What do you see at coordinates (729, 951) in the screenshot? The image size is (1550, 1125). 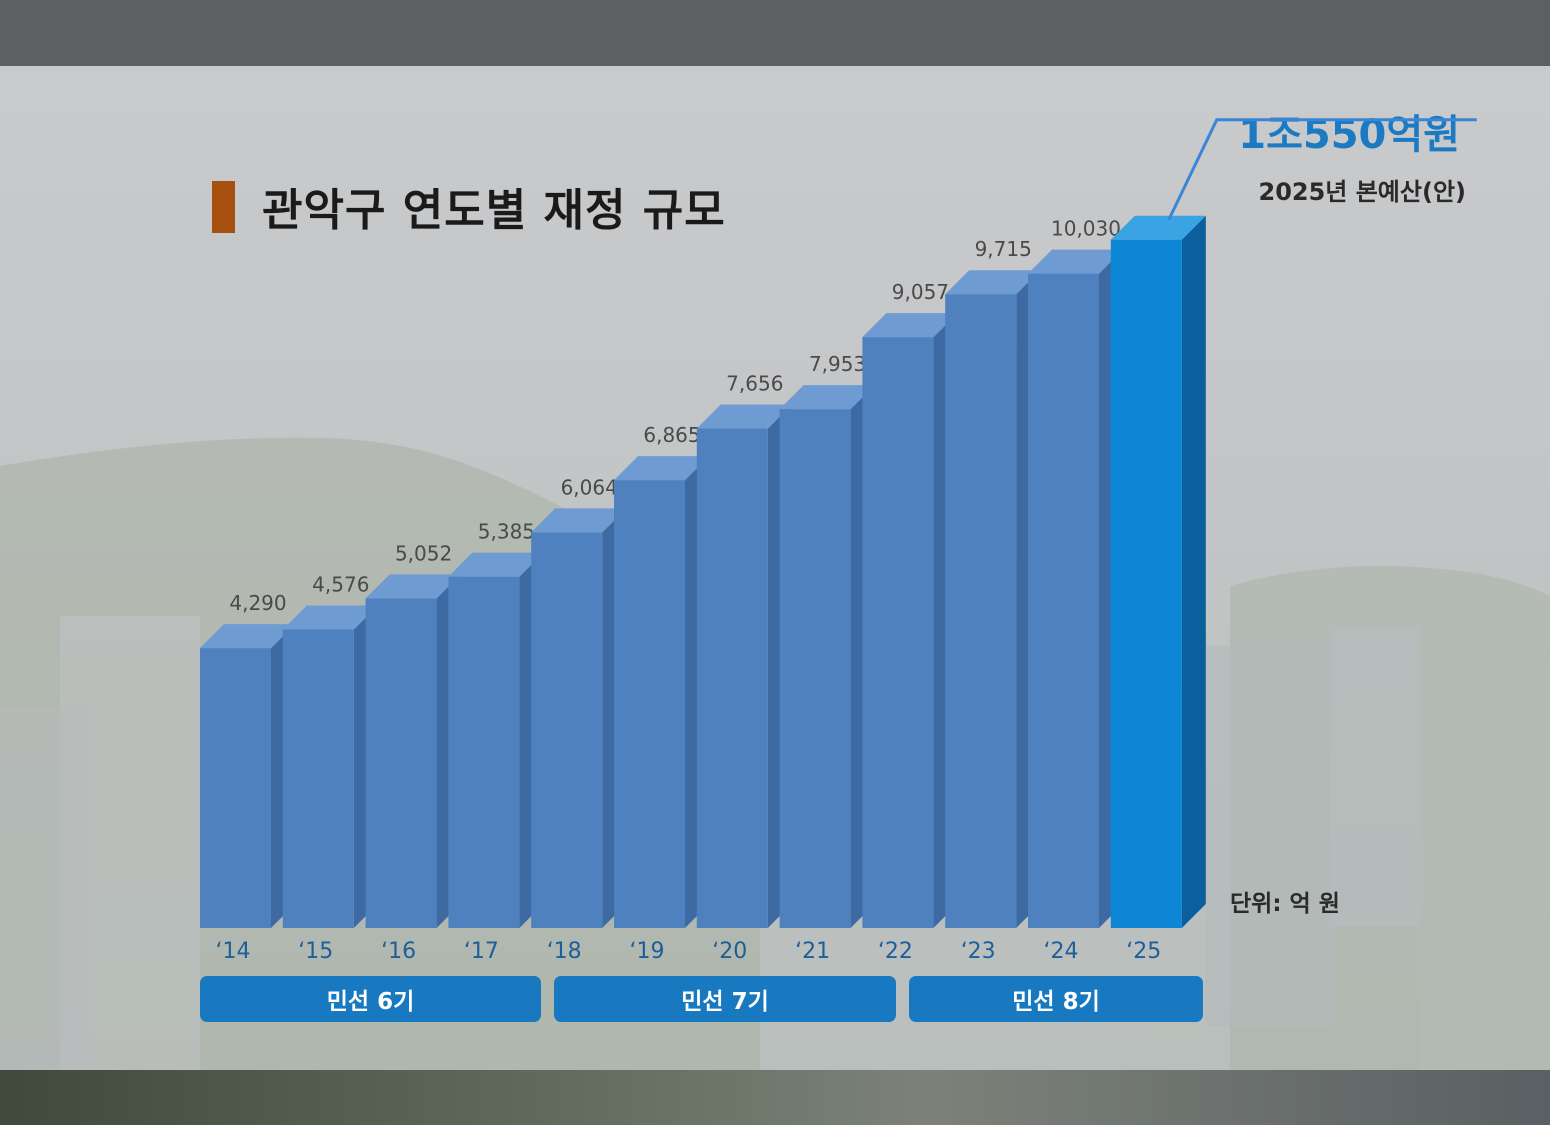 I see `x-tick-label: ‘20` at bounding box center [729, 951].